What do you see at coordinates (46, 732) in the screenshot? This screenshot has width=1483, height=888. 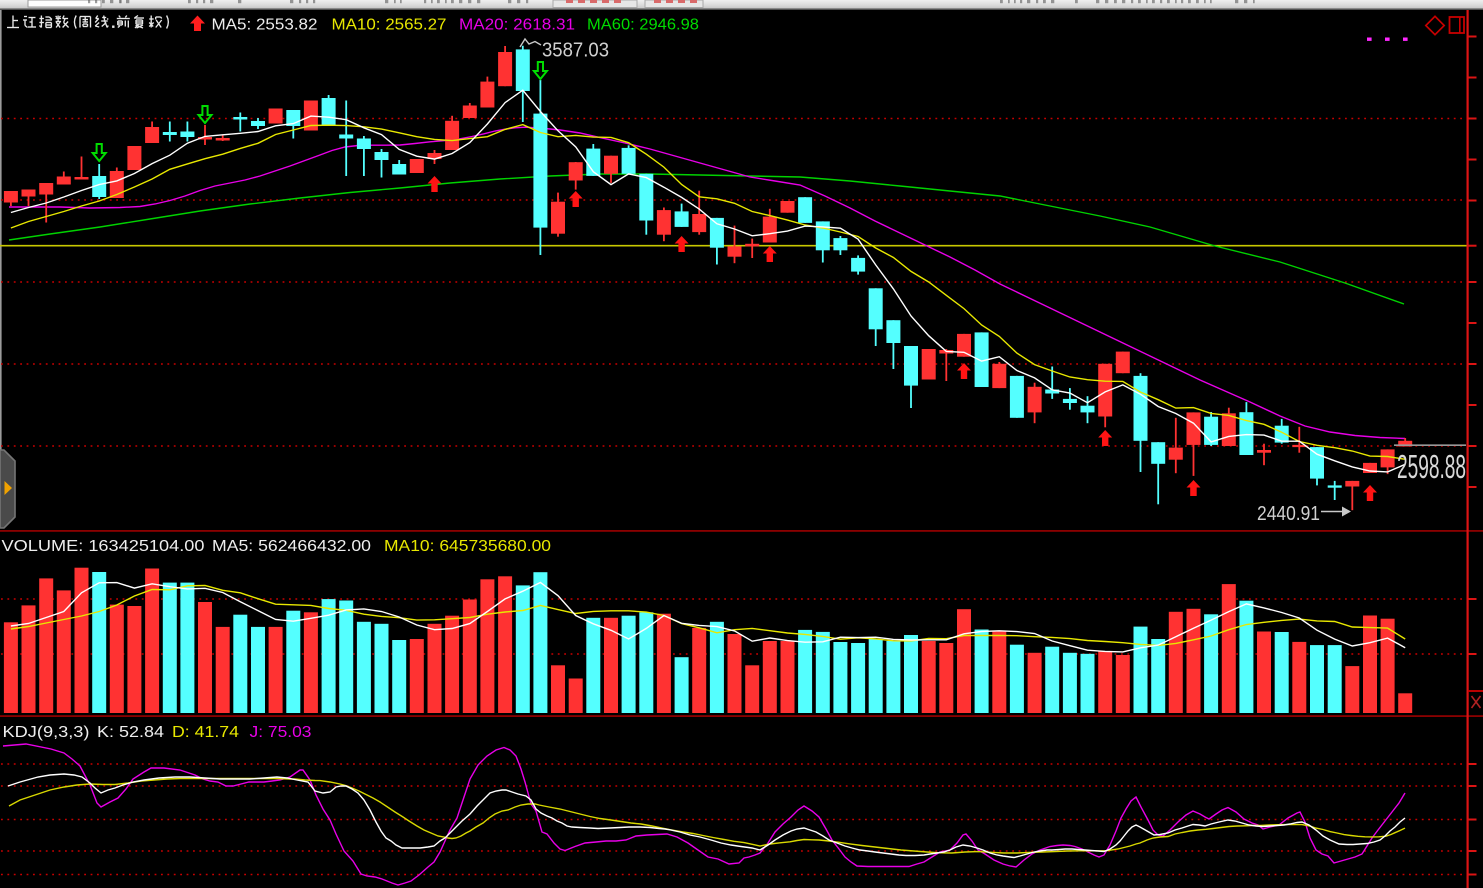 I see `svg-text: KDJ(9,3,3)` at bounding box center [46, 732].